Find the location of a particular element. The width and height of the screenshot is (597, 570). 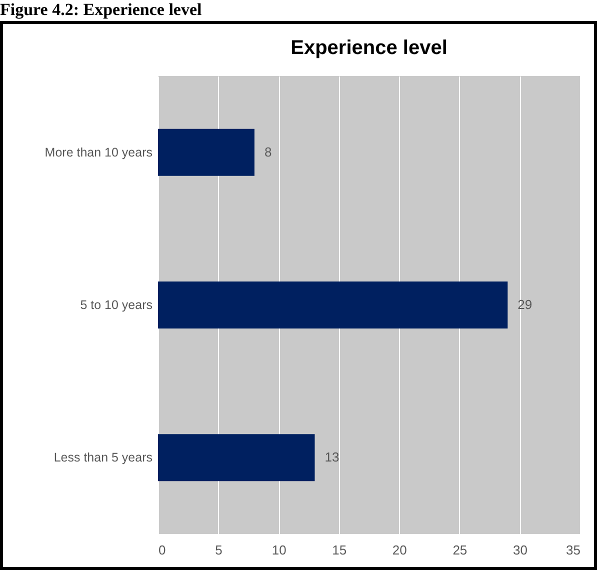

y-tick-label: Less than 5 years is located at coordinates (103, 457).